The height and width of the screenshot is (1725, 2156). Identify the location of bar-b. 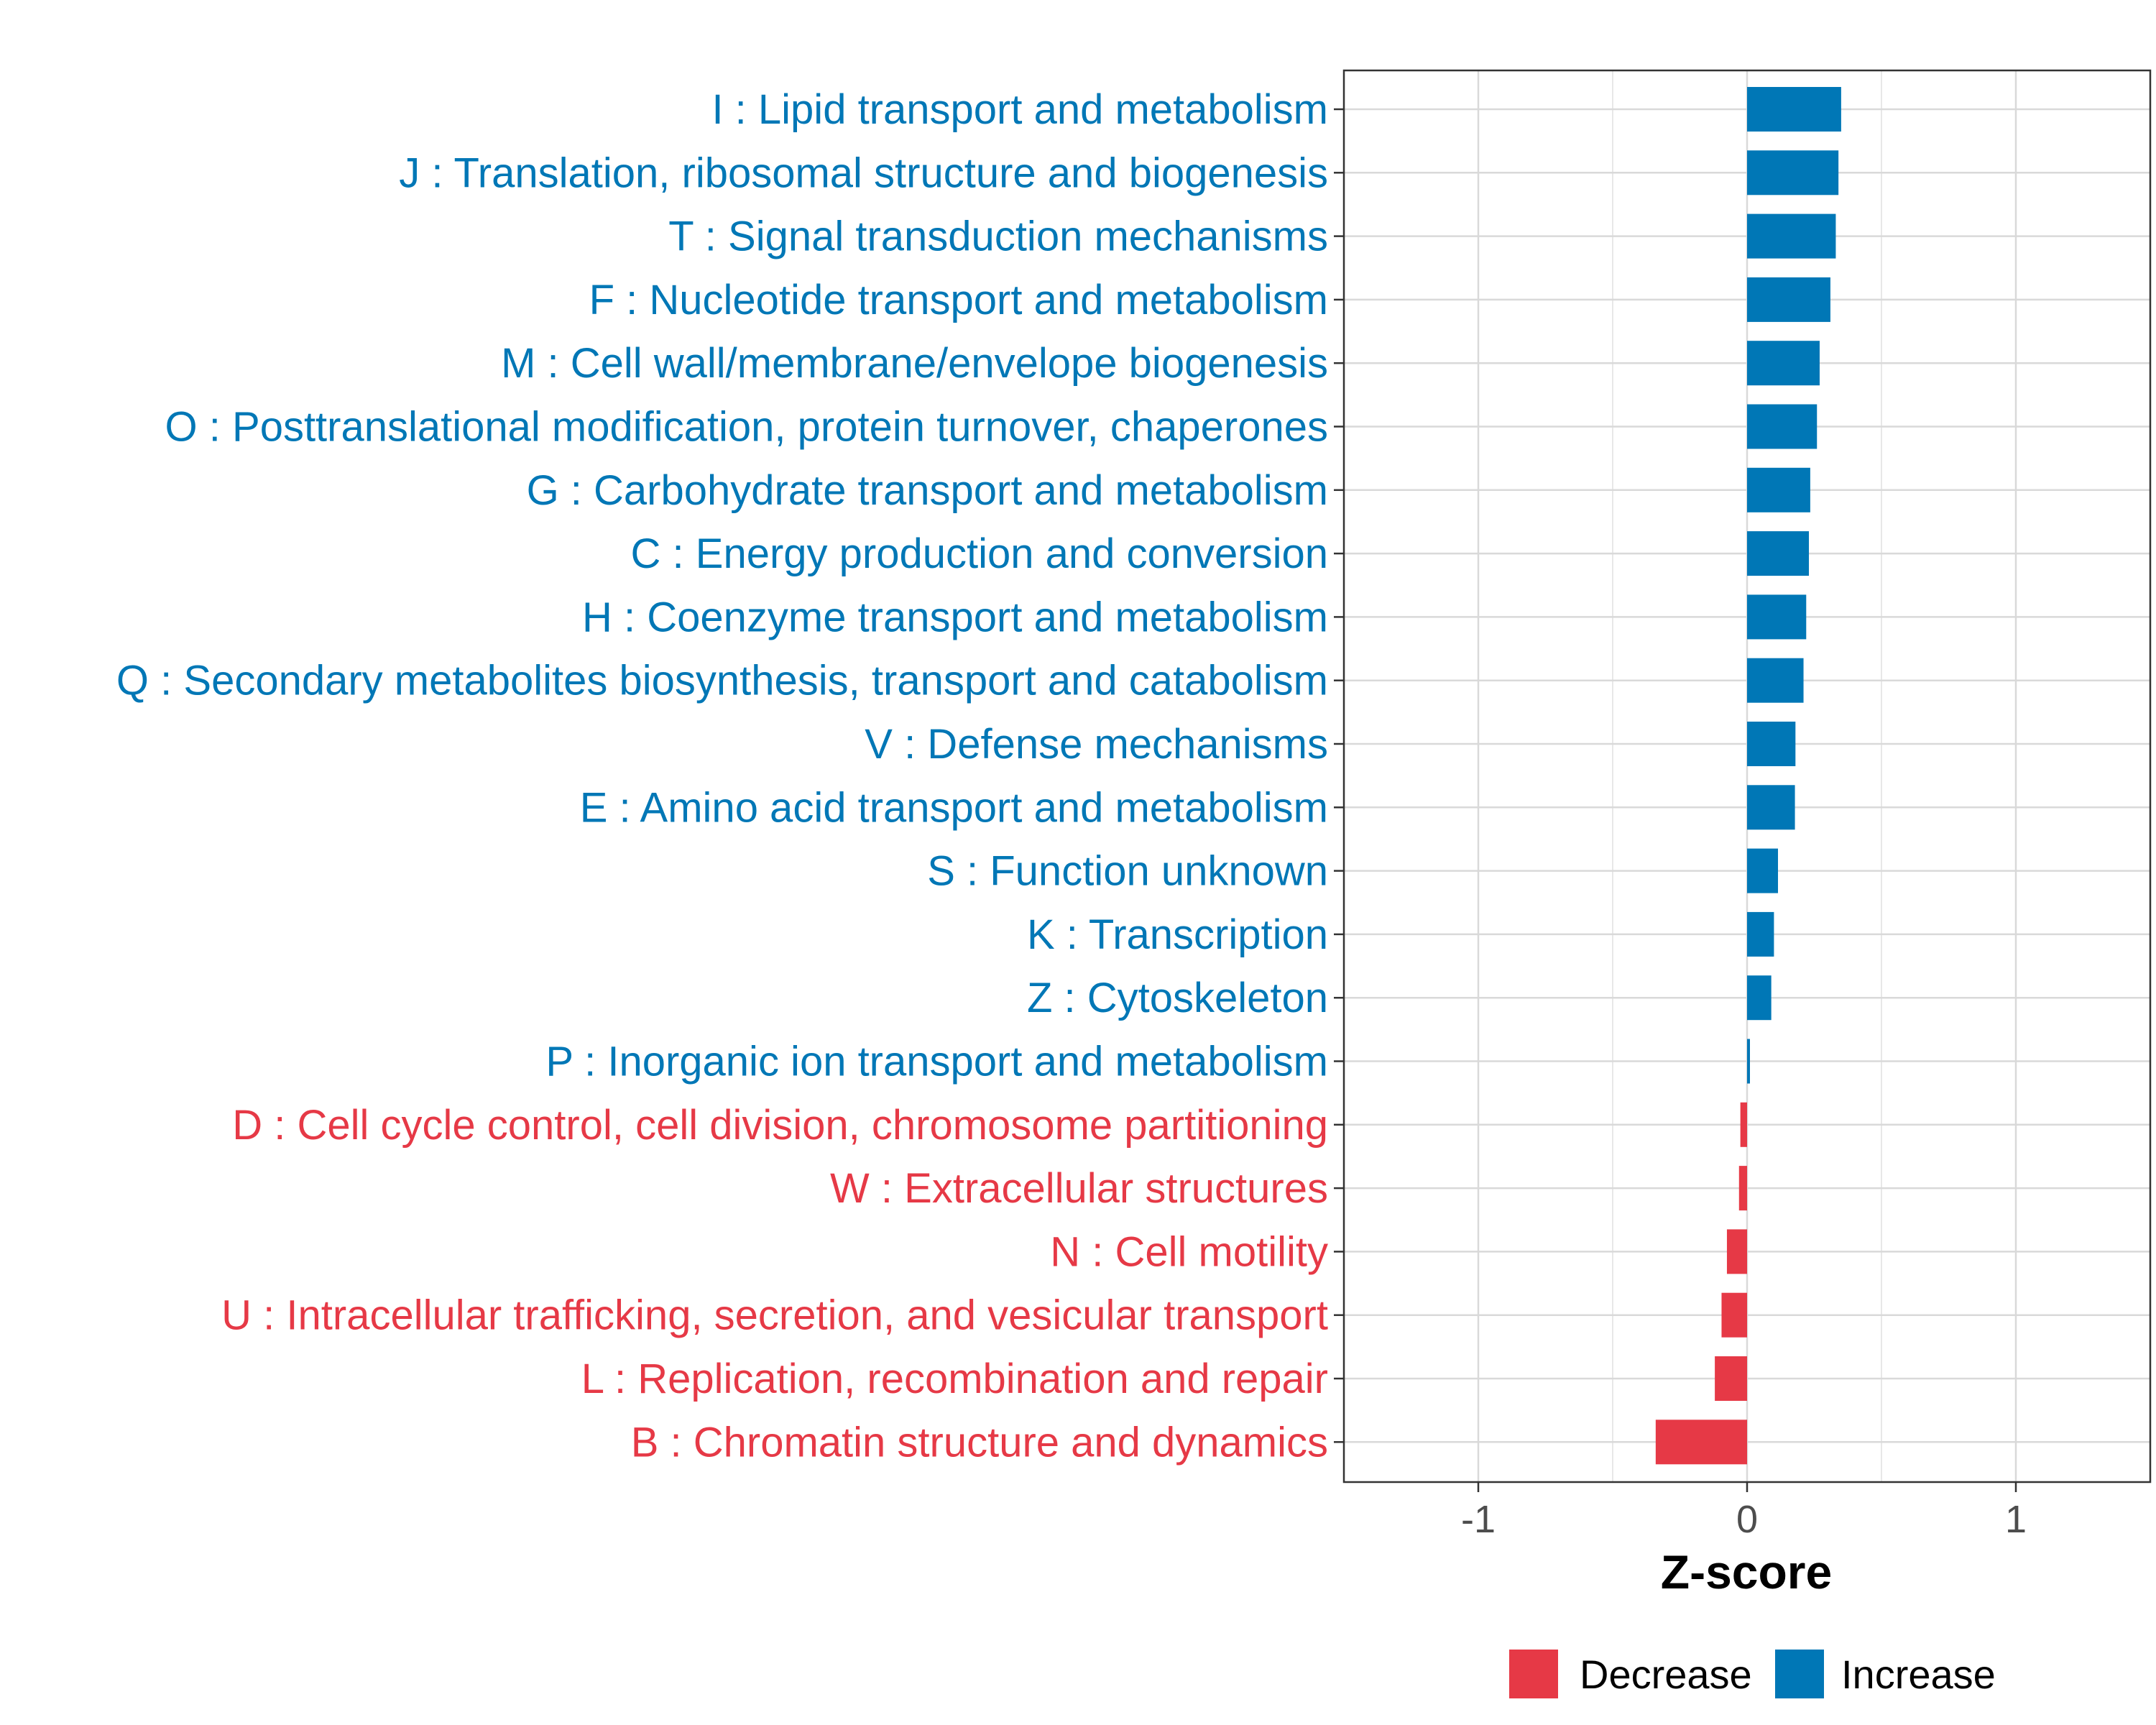
(1701, 1442).